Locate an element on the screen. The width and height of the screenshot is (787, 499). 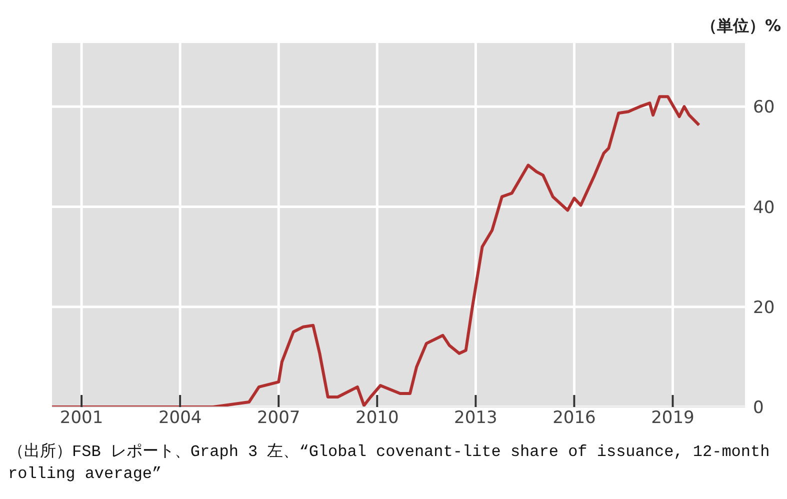
x-tick-label: 2019 is located at coordinates (672, 418).